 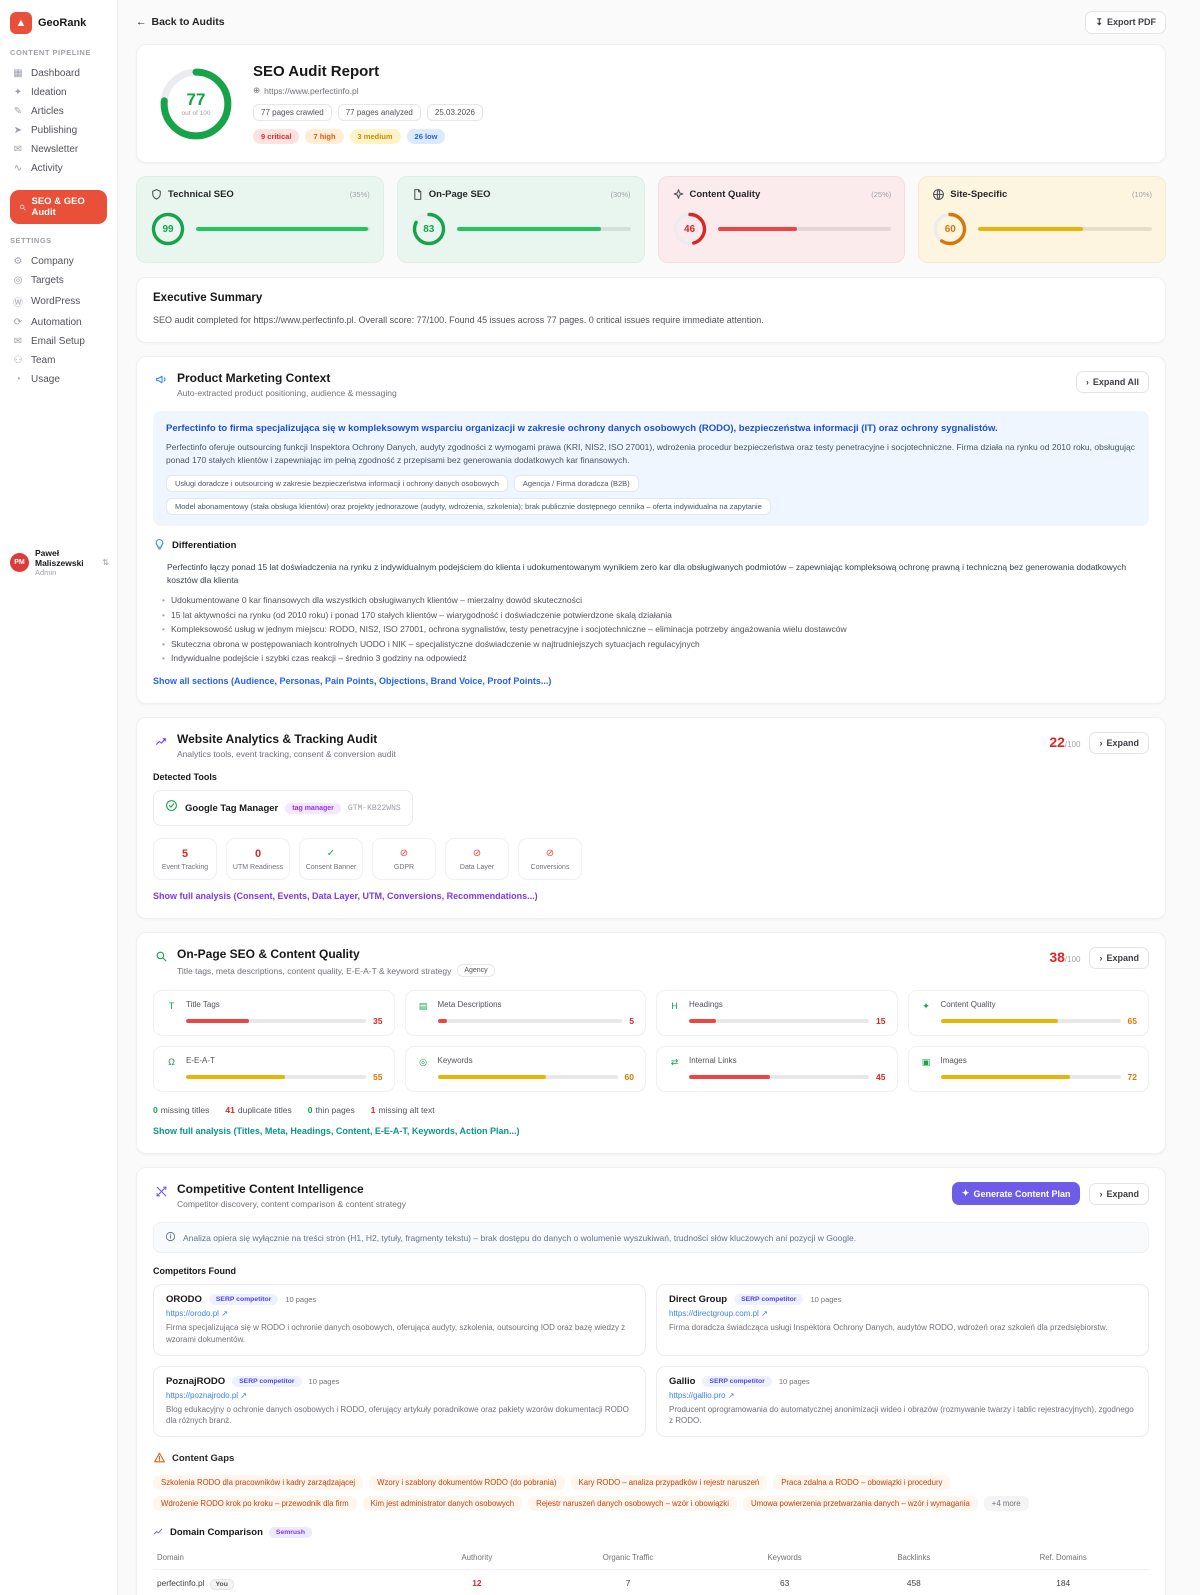 What do you see at coordinates (196, 113) in the screenshot?
I see `score-caption: out of 100` at bounding box center [196, 113].